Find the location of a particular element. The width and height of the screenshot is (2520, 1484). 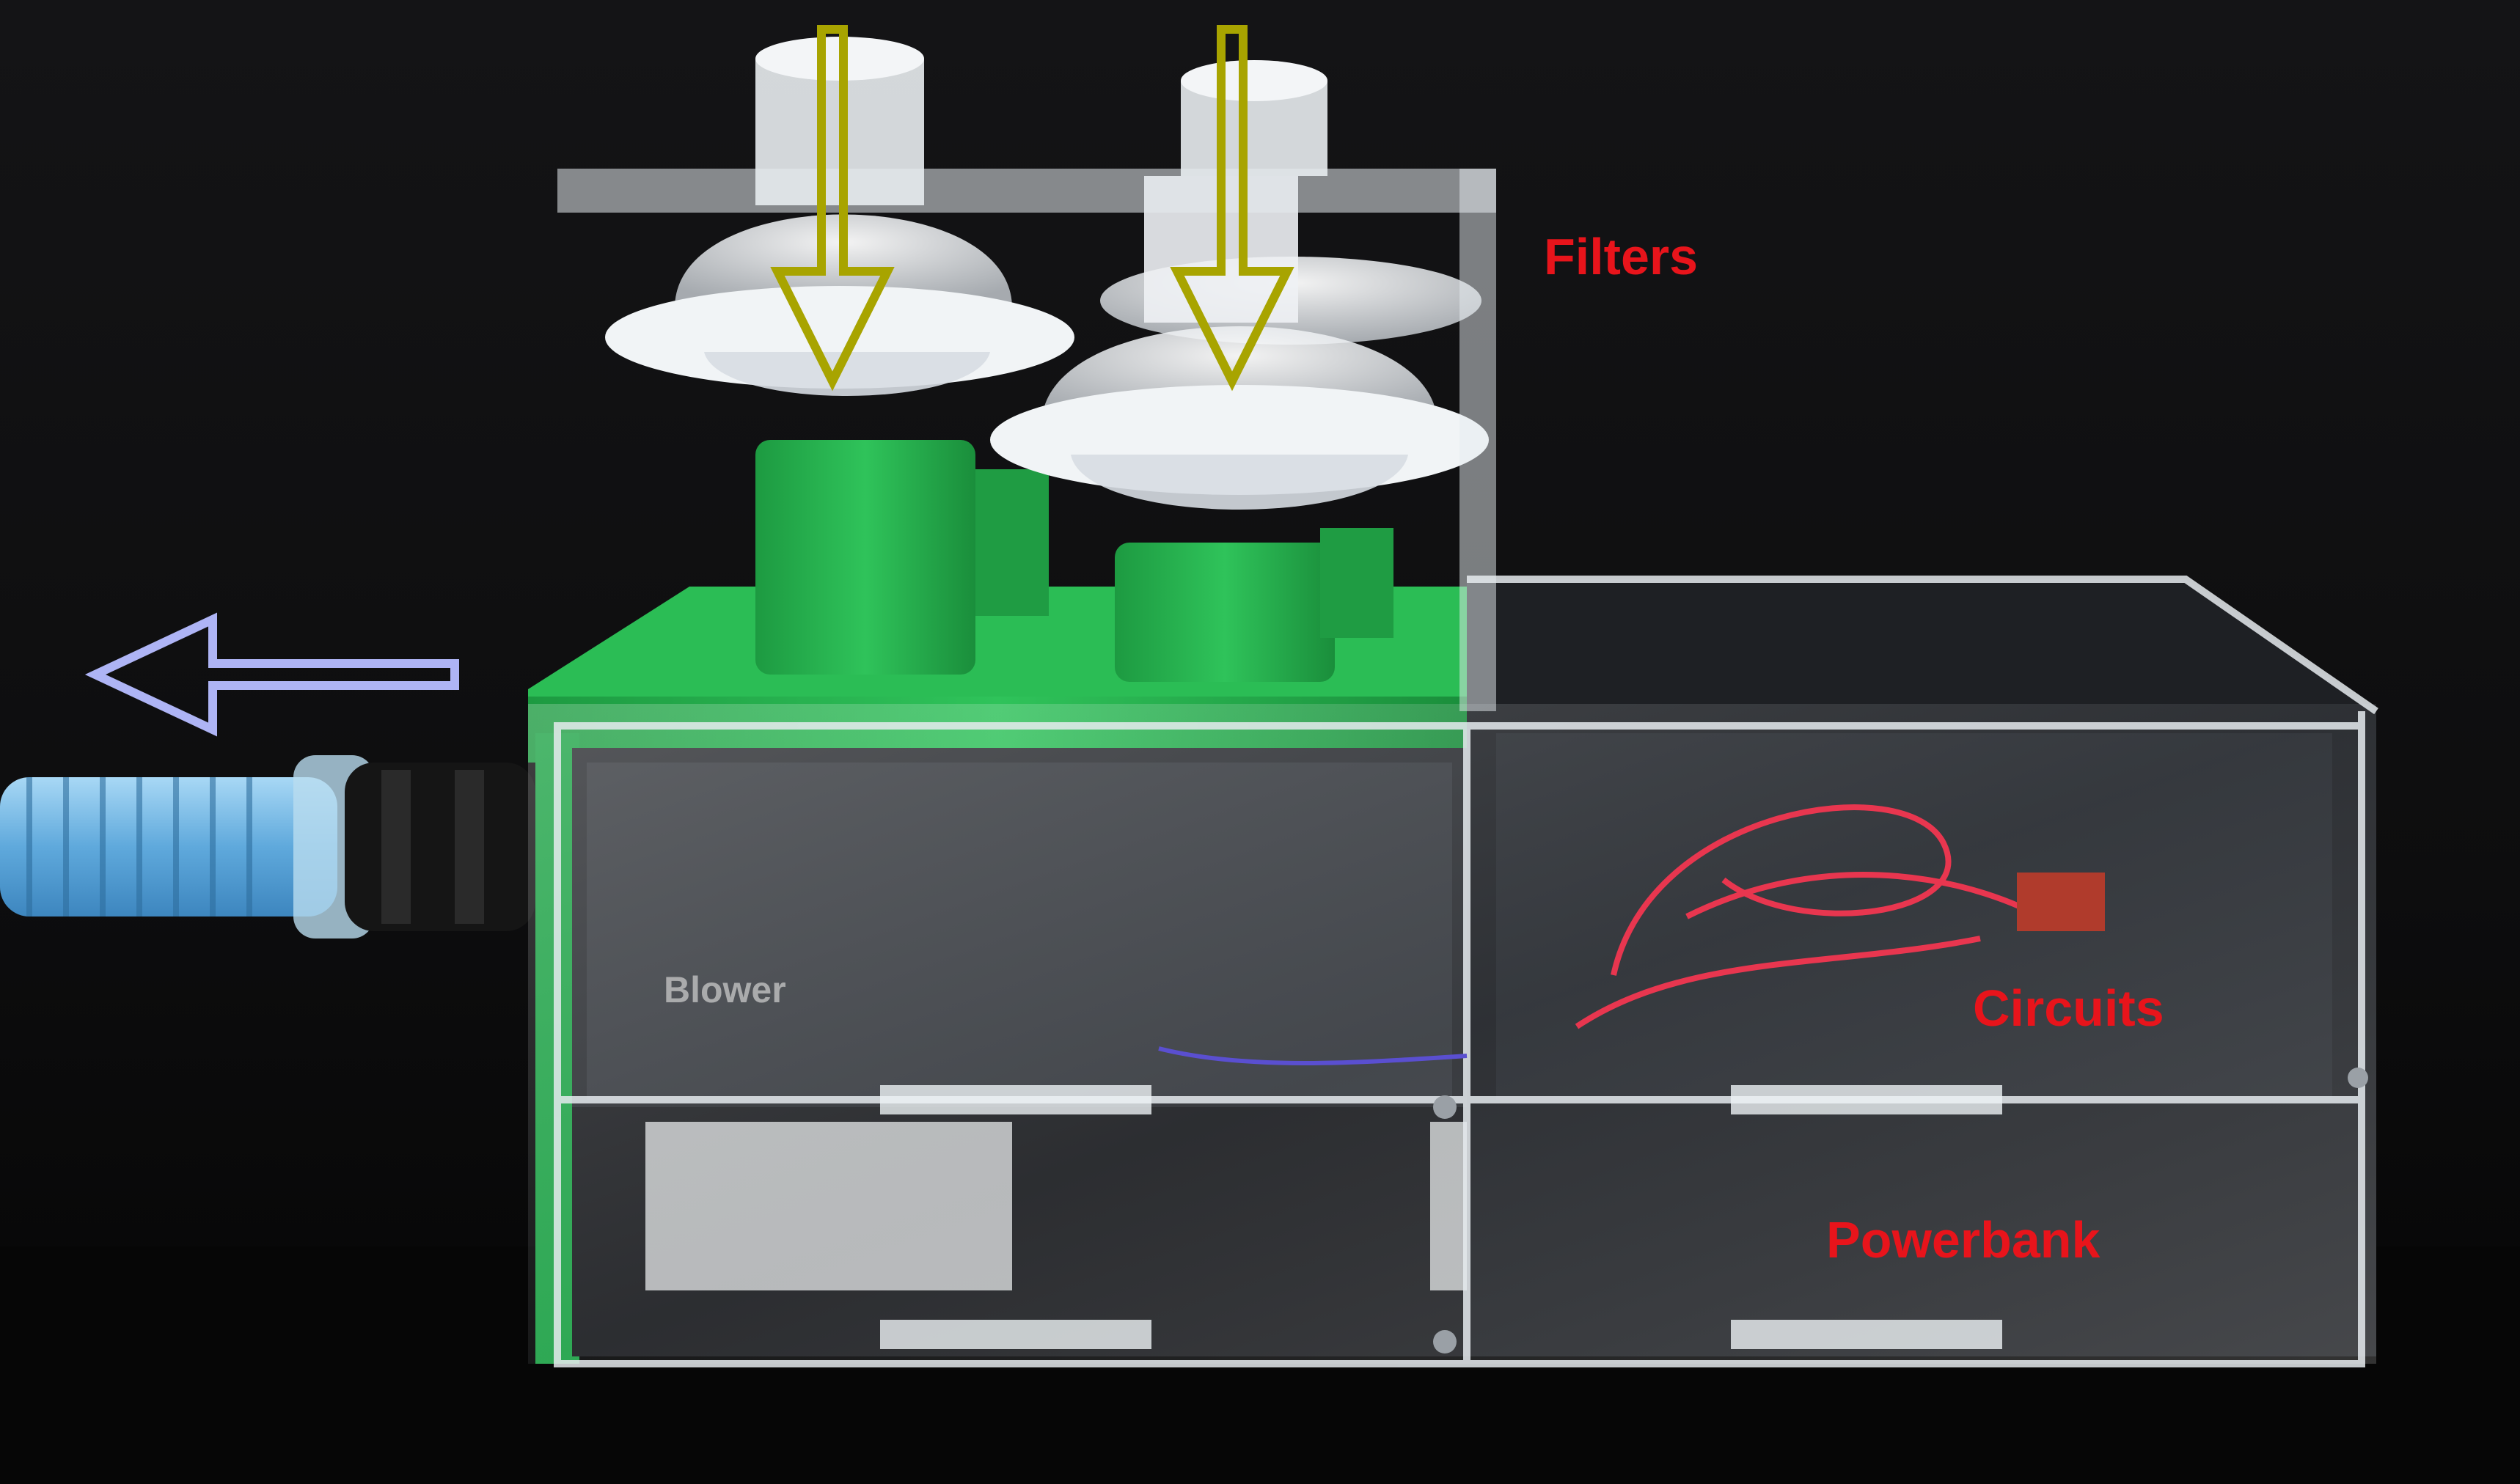

intake-arrows is located at coordinates (1032, 208).